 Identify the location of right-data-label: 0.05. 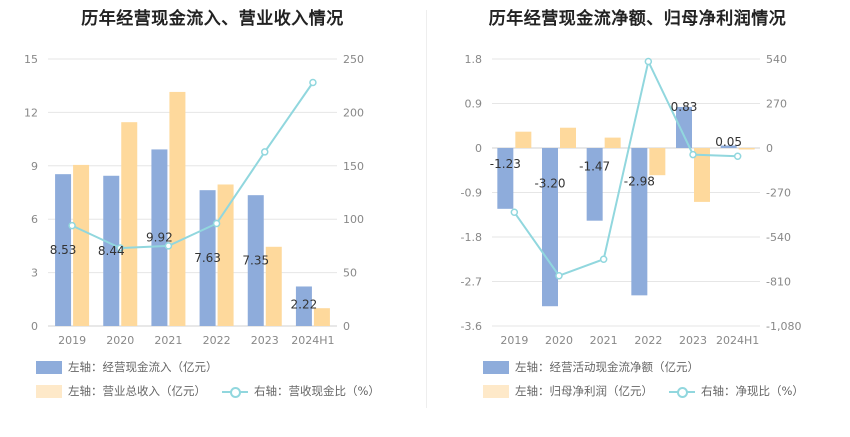
(728, 142).